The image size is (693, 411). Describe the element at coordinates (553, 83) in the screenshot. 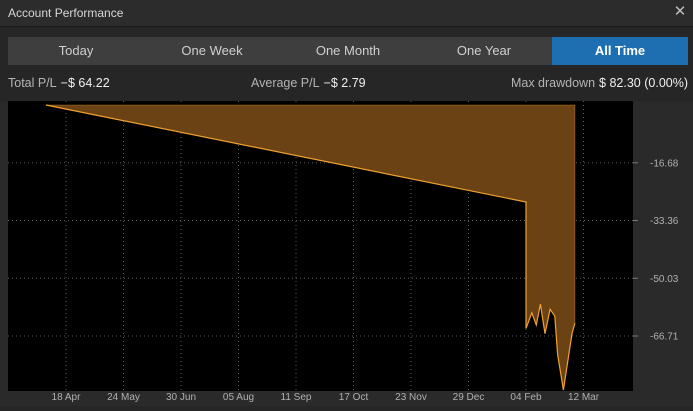

I see `max-drawdown-label: Max drawdown` at that location.